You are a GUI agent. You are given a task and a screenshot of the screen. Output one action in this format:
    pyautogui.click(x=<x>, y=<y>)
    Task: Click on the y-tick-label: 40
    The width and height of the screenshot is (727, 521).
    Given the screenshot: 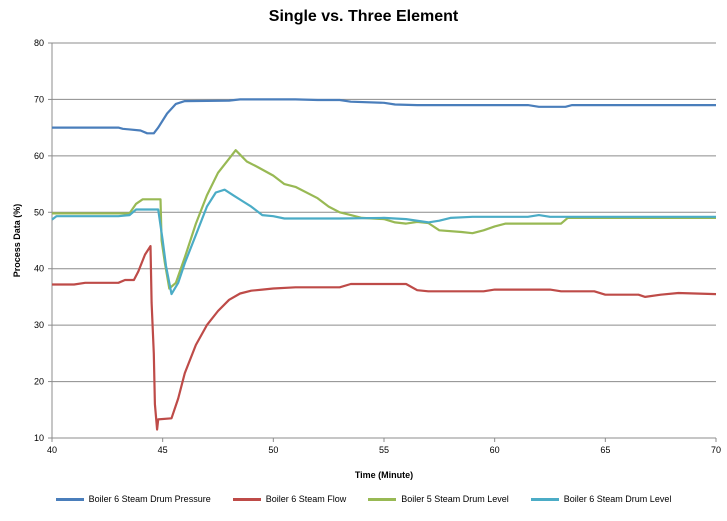 What is the action you would take?
    pyautogui.click(x=39, y=269)
    